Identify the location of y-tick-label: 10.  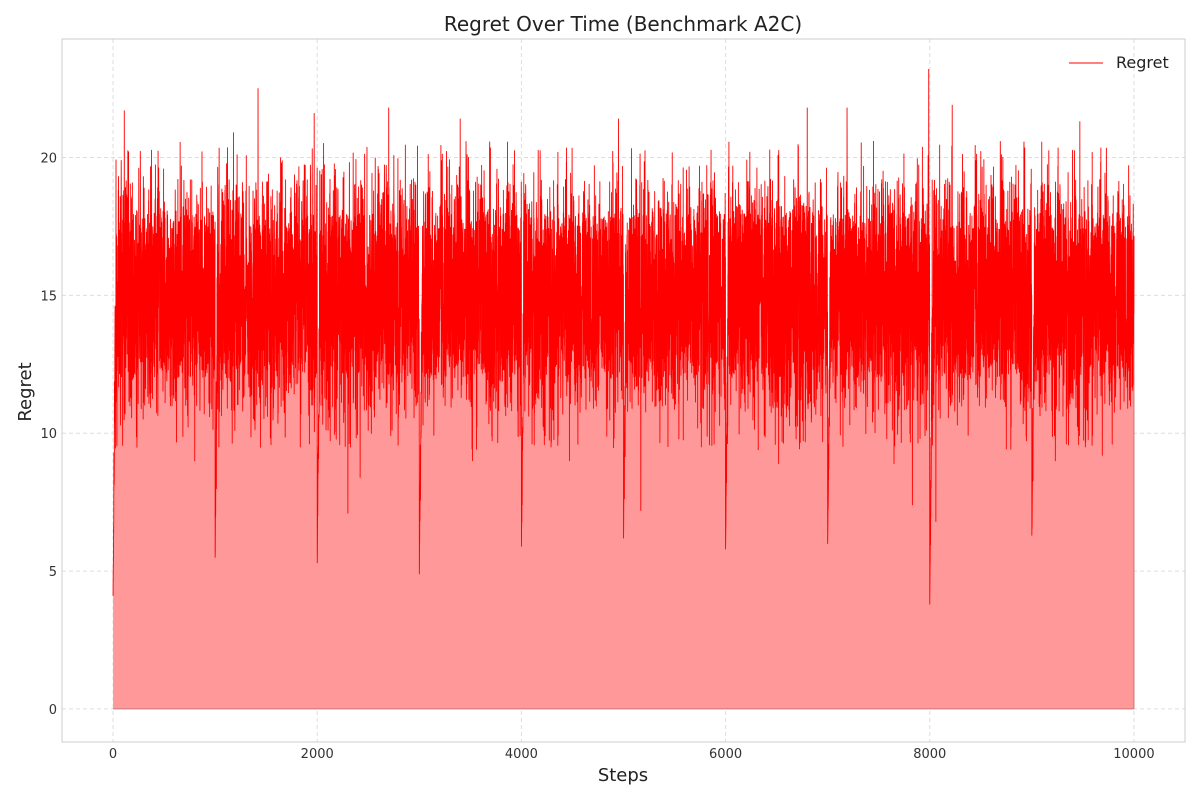
(48, 434).